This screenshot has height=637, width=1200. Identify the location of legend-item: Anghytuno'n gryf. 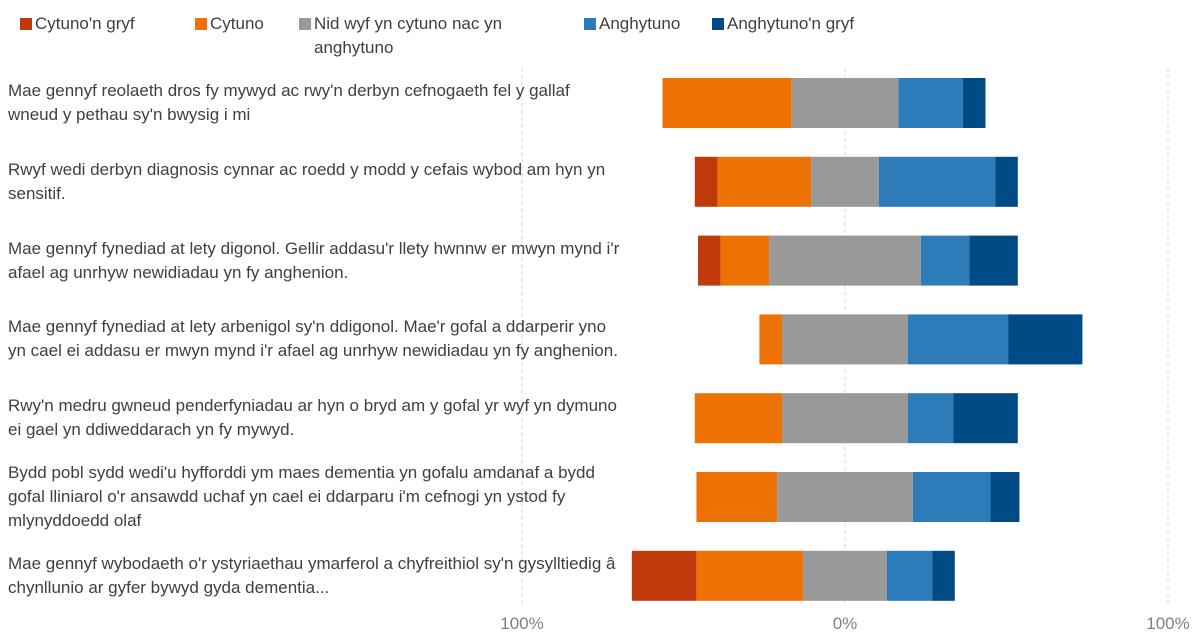
(812, 24).